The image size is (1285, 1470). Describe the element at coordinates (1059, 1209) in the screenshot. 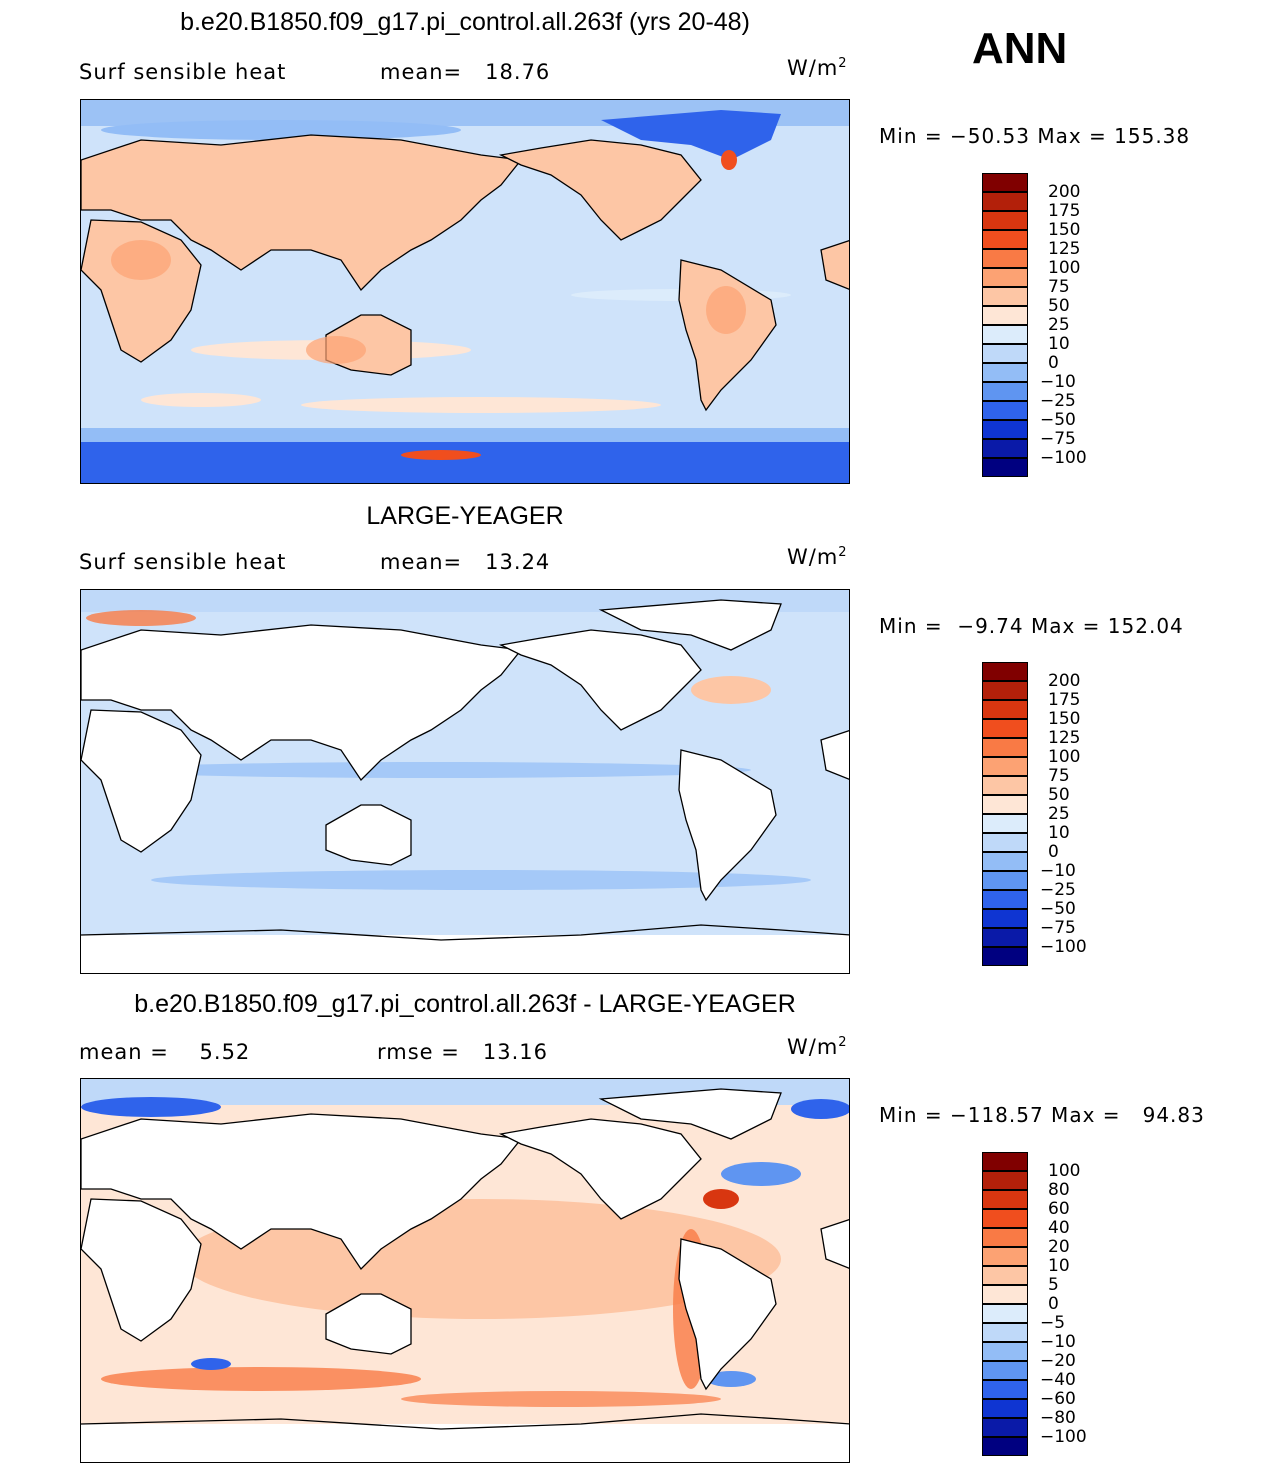

I see `colorbar-tick-label: 60` at that location.